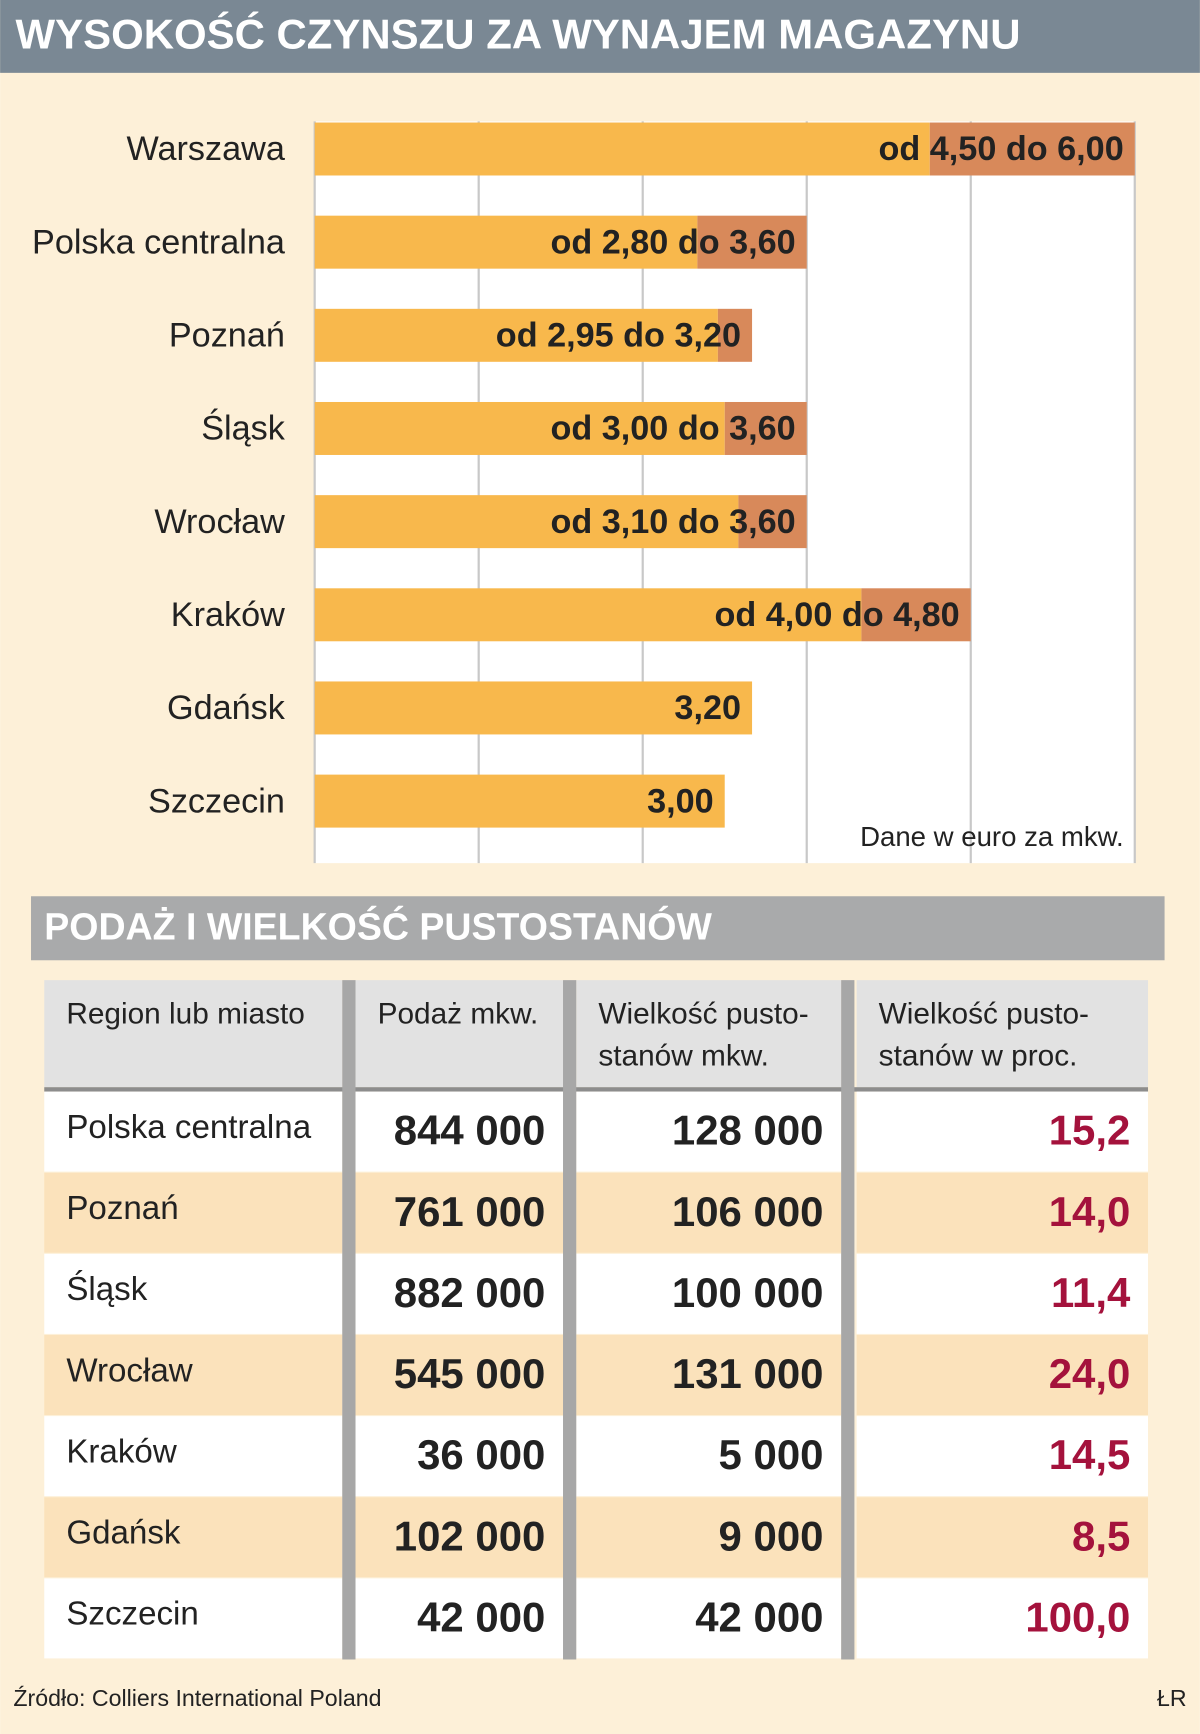 This screenshot has width=1200, height=1734. I want to click on value-label: od 2,80 do 3,60, so click(672, 242).